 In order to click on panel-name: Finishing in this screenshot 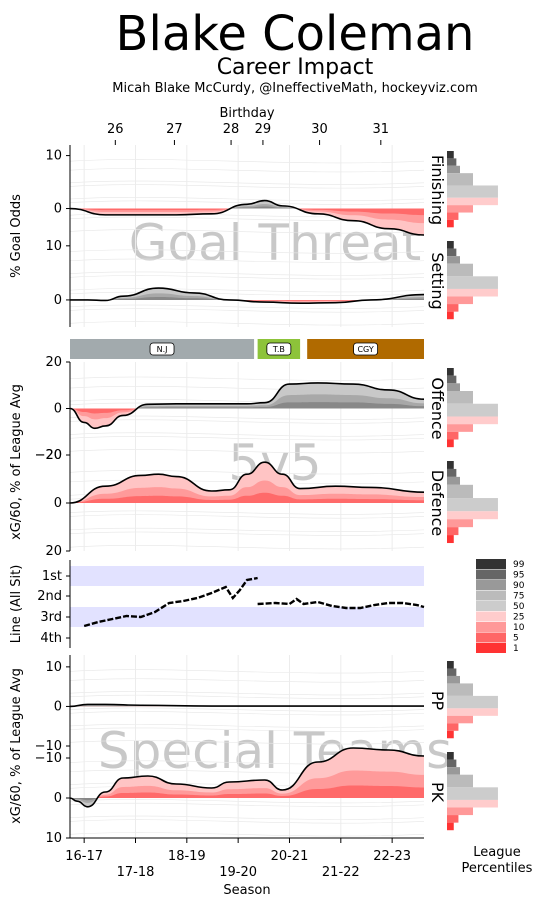, I will do `click(437, 190)`.